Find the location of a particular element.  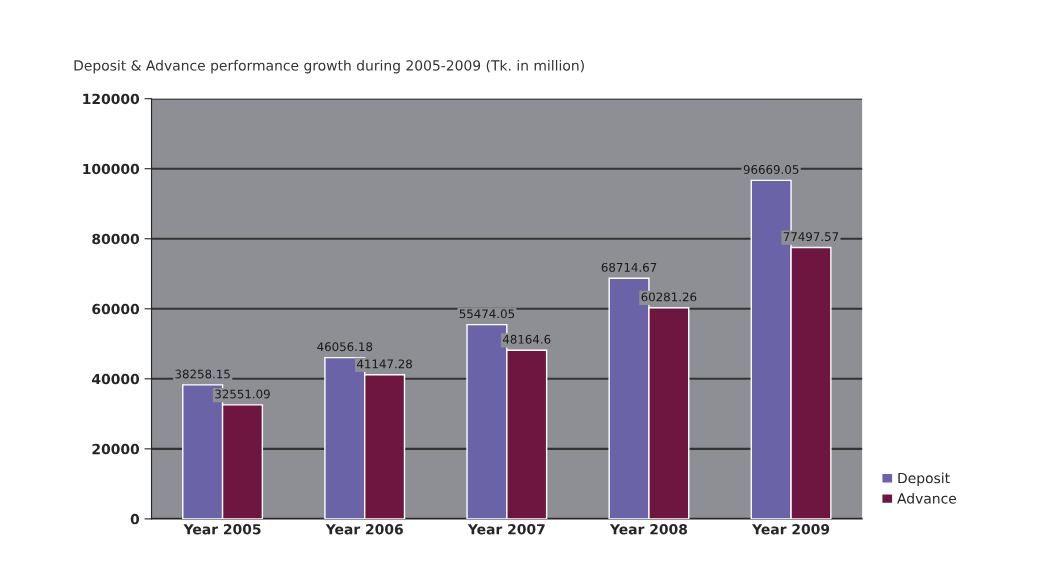

data-label: 46056.18 is located at coordinates (345, 347).